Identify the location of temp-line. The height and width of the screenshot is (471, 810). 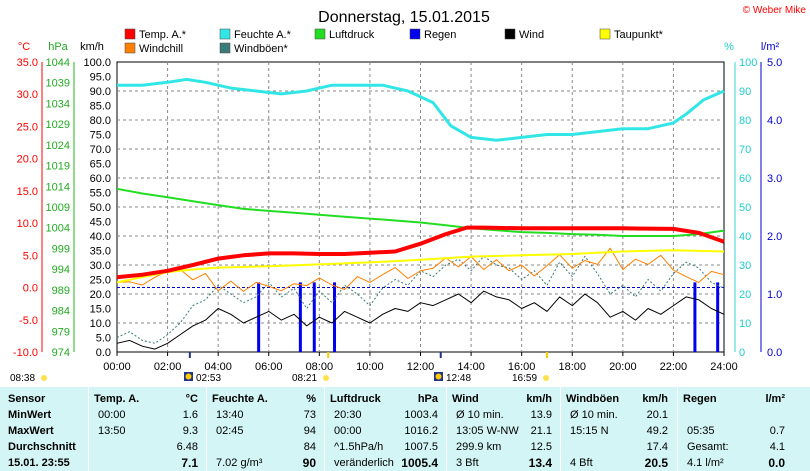
(420, 252).